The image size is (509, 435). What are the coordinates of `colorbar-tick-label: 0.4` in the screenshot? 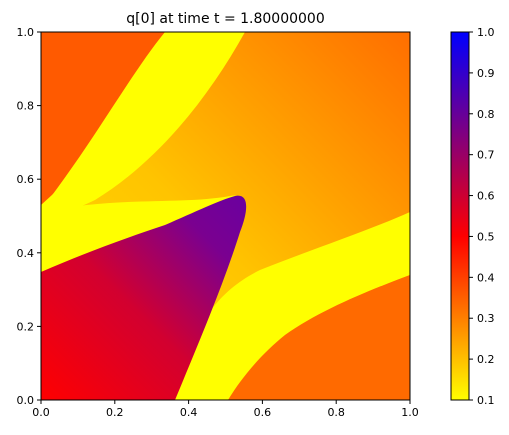 It's located at (486, 277).